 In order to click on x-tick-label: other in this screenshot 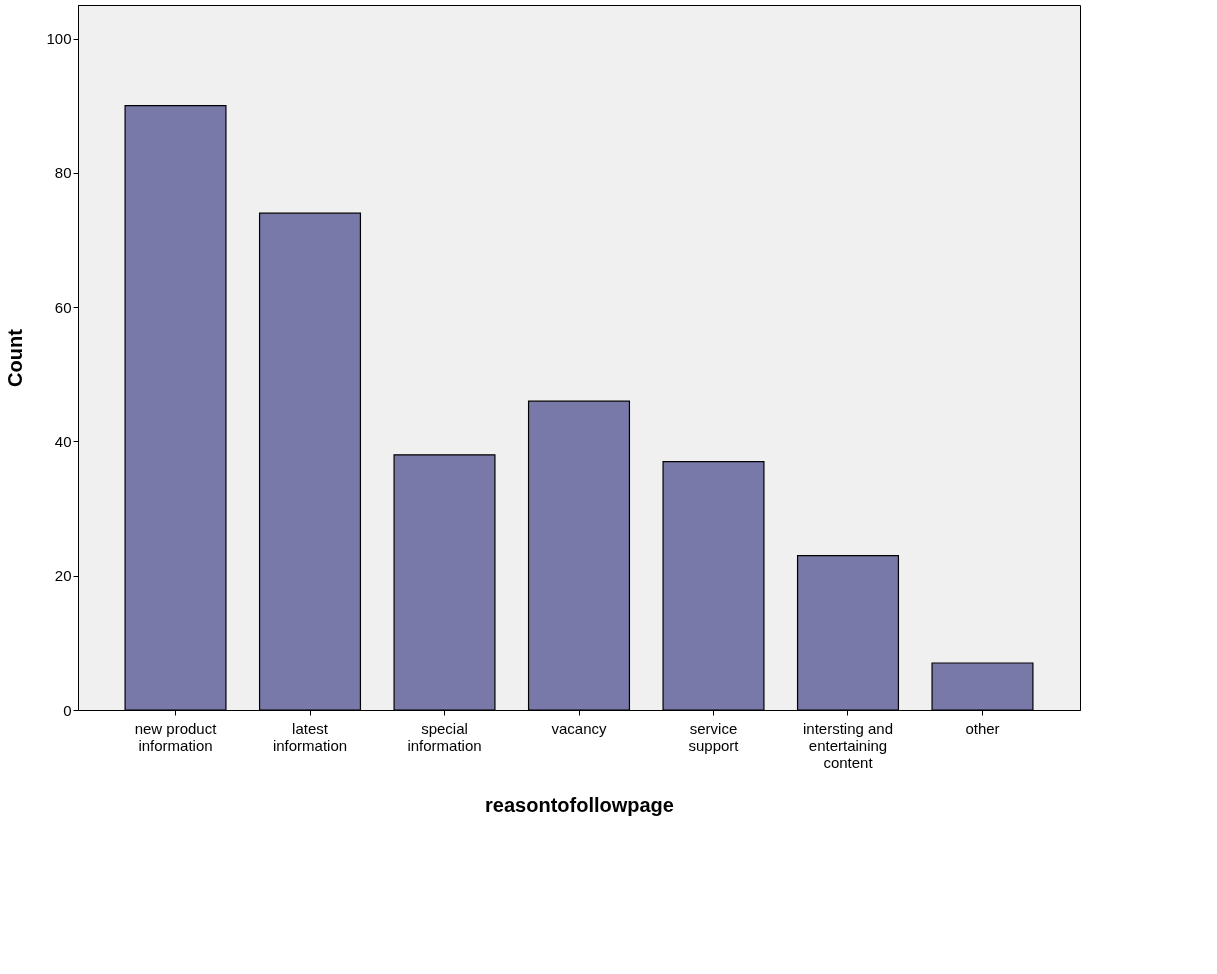, I will do `click(982, 728)`.